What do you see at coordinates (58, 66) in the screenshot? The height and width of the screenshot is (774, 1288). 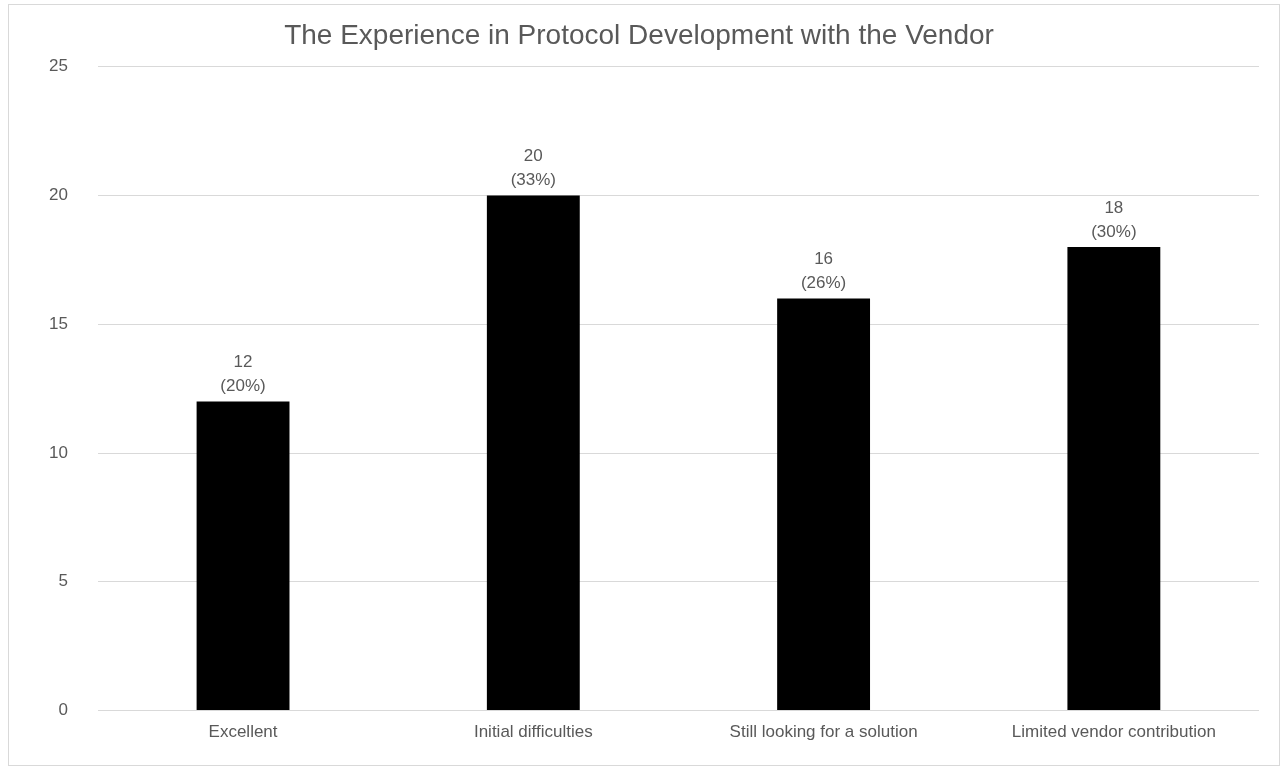 I see `y-tick-label: 25` at bounding box center [58, 66].